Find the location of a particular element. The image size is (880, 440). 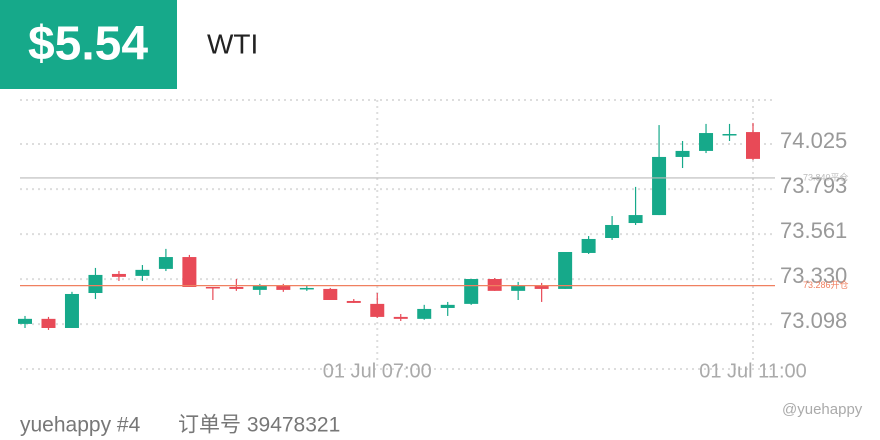

y-tick-label: 73.098 is located at coordinates (813, 320).